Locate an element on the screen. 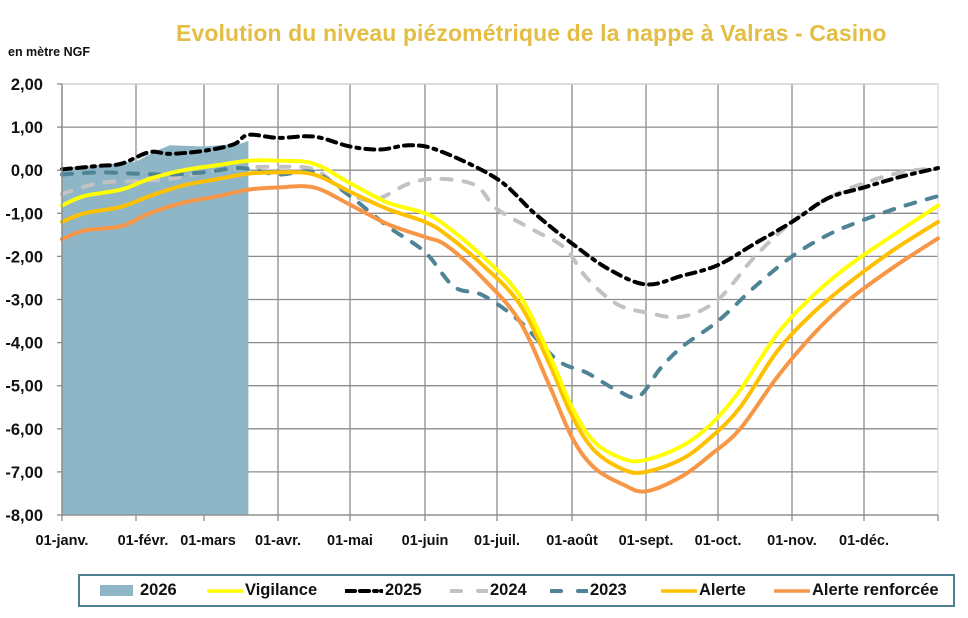 This screenshot has height=618, width=968. legend-label: Vigilance is located at coordinates (281, 590).